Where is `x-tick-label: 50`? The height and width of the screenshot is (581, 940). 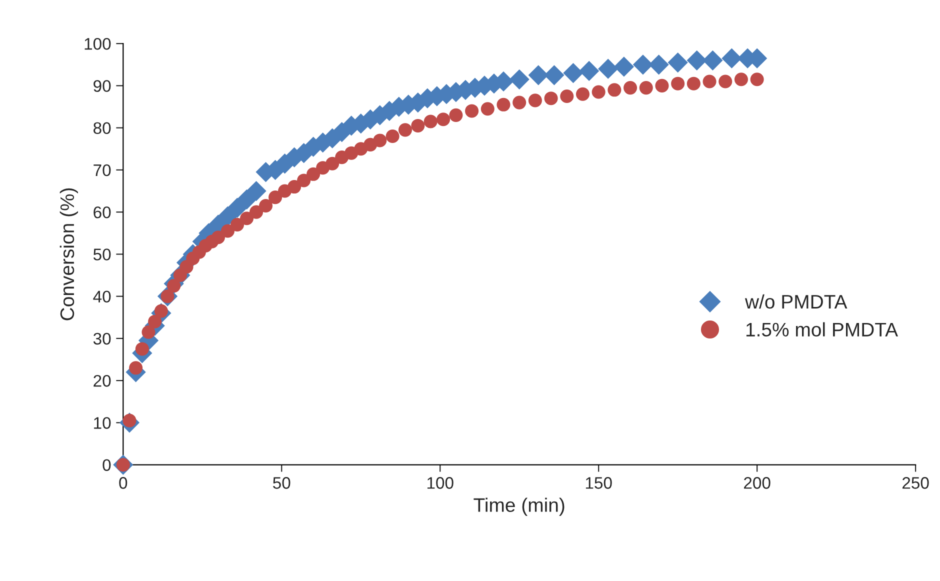
x-tick-label: 50 is located at coordinates (281, 483).